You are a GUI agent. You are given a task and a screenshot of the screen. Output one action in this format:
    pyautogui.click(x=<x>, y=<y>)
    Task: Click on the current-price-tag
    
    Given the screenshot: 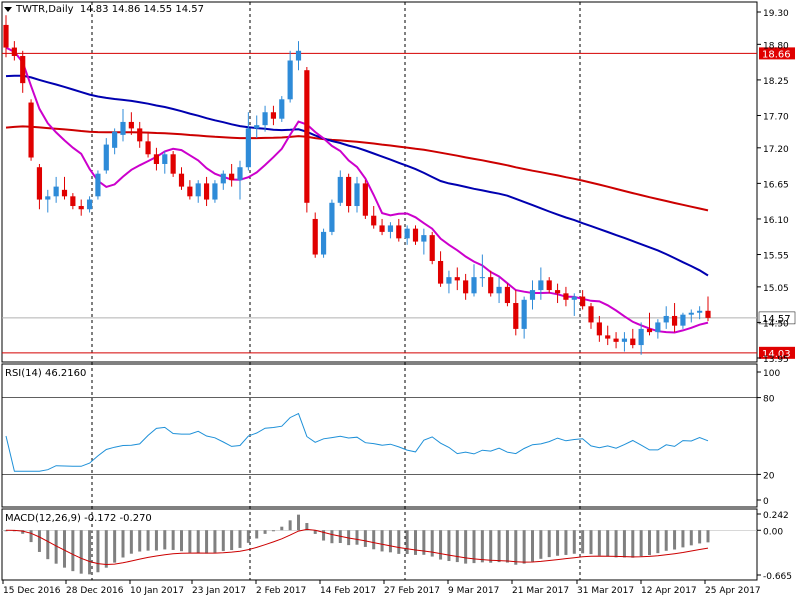 What is the action you would take?
    pyautogui.click(x=777, y=318)
    